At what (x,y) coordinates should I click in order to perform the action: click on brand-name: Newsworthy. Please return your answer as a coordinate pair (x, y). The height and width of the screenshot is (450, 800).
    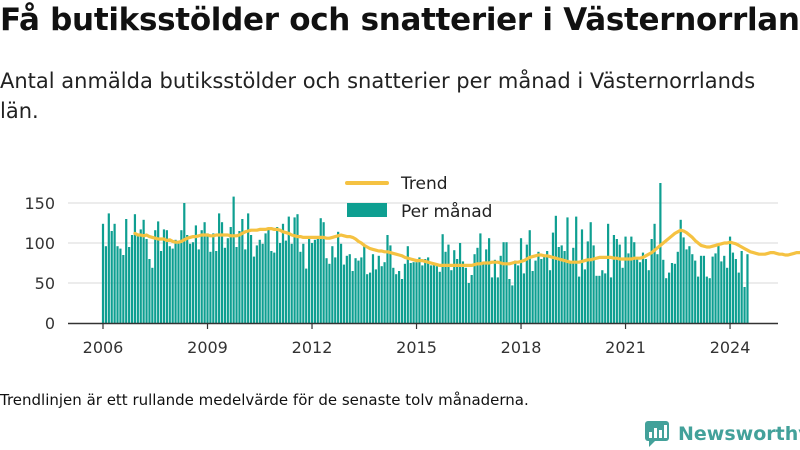
    Looking at the image, I should click on (739, 434).